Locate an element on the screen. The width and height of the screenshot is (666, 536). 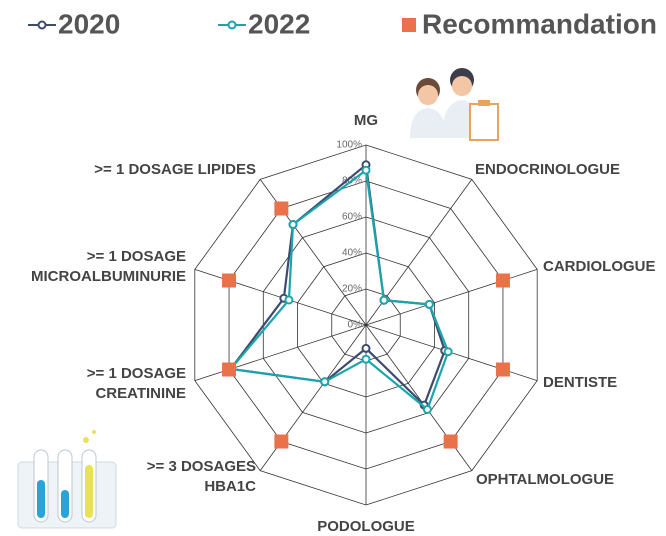
category-label: ENDOCRINOLOGUE is located at coordinates (547, 169).